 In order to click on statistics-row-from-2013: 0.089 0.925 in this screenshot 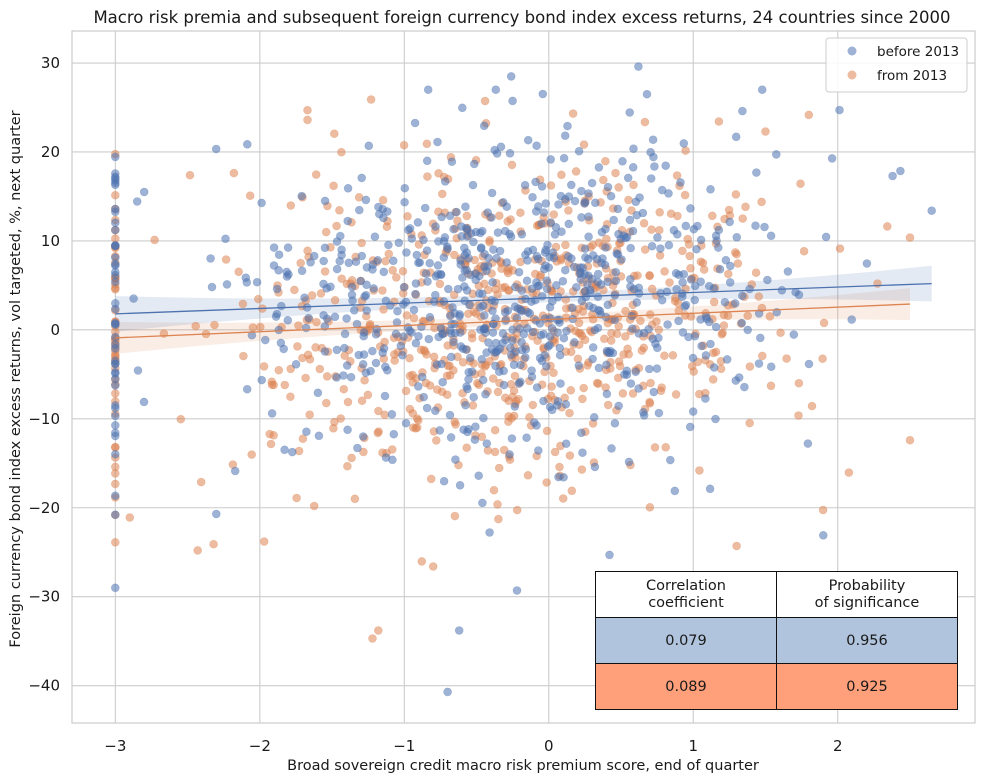, I will do `click(776, 686)`.